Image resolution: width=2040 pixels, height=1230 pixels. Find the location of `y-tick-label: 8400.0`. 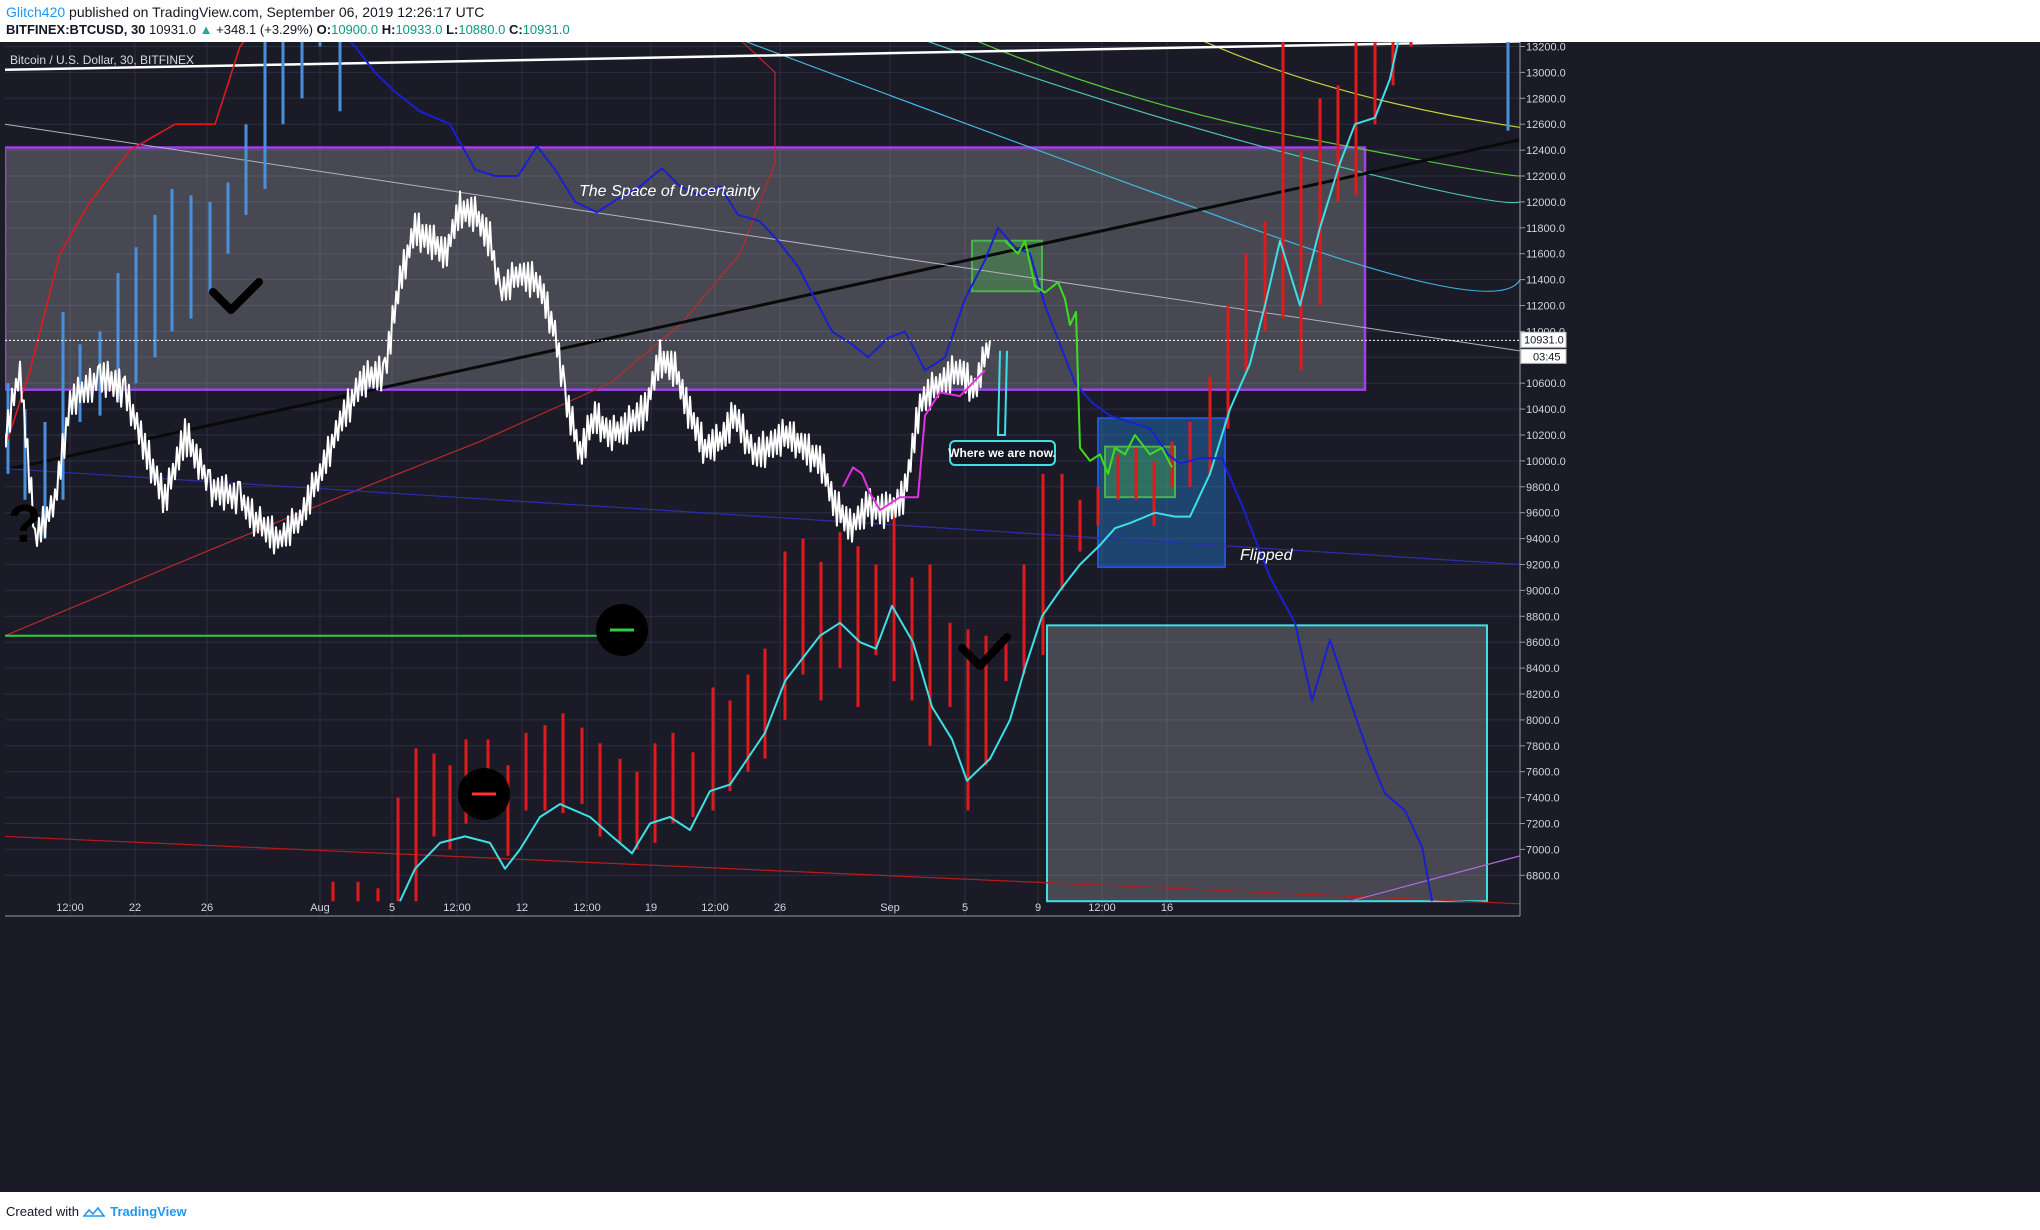

y-tick-label: 8400.0 is located at coordinates (1543, 669).